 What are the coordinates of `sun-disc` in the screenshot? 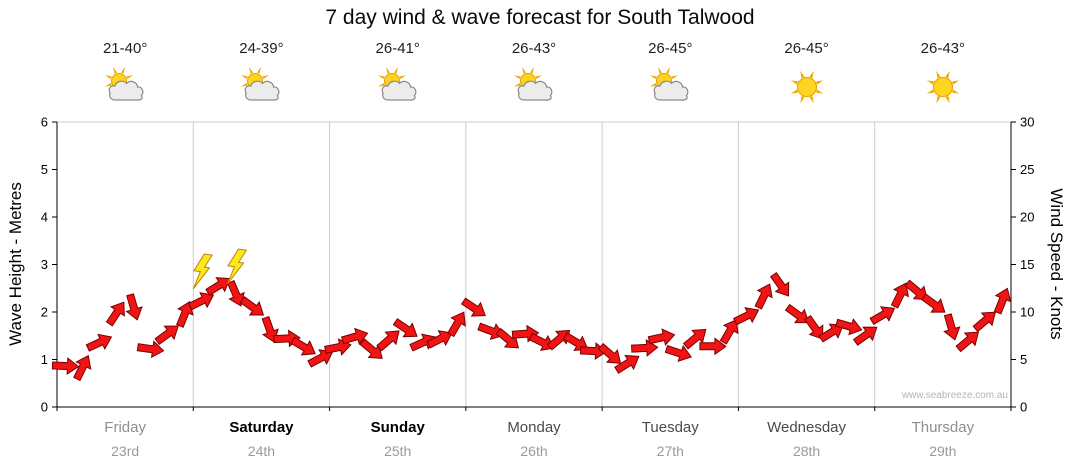 It's located at (806, 87).